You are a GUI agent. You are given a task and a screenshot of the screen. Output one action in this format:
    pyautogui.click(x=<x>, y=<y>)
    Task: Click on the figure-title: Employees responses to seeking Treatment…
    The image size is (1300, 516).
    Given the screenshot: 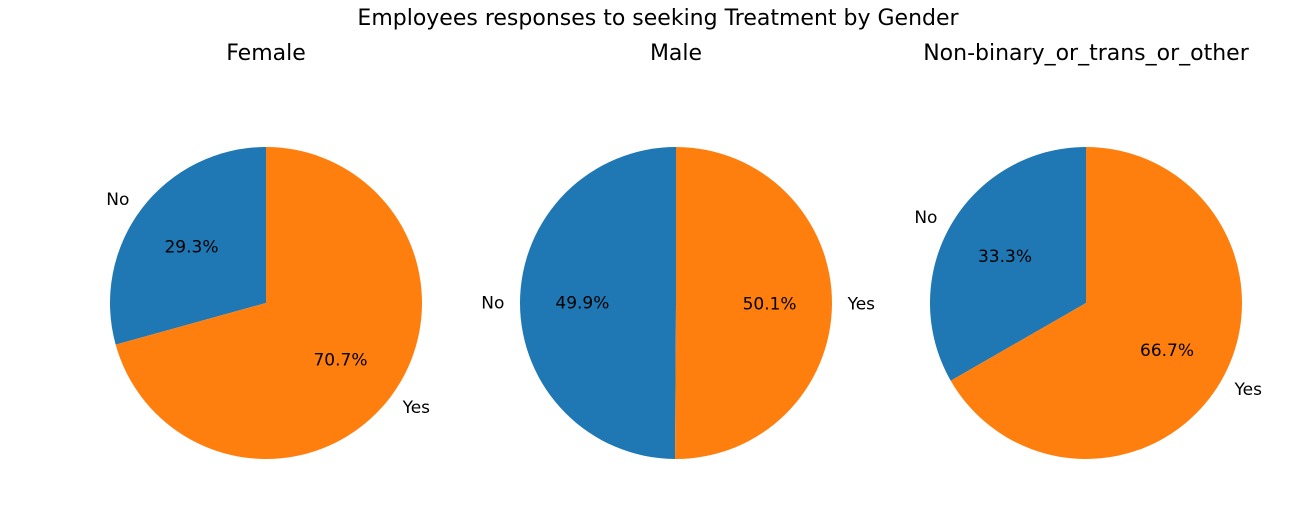 What is the action you would take?
    pyautogui.click(x=658, y=18)
    